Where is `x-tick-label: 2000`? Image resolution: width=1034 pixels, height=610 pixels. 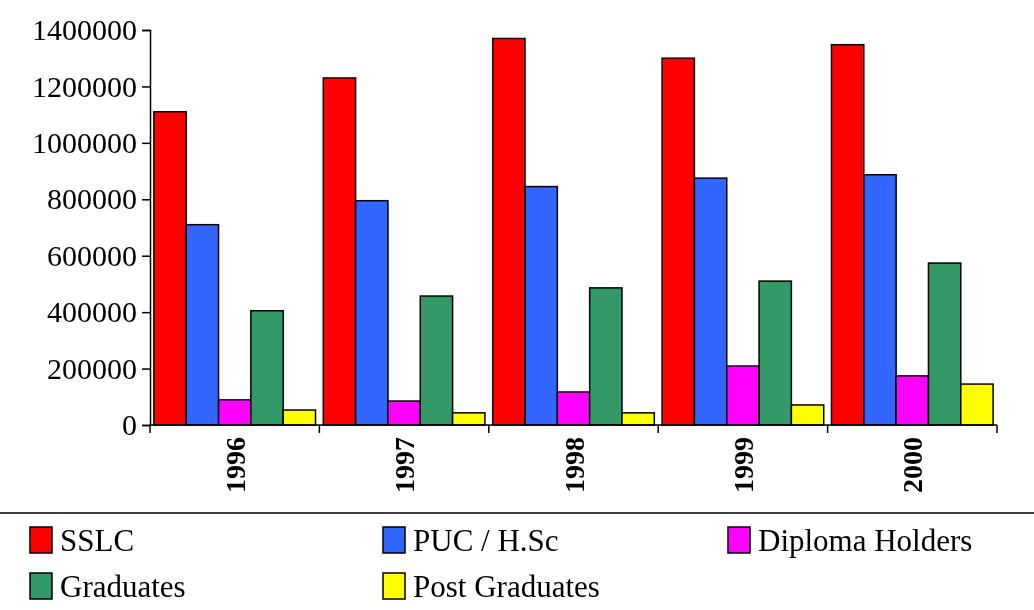
x-tick-label: 2000 is located at coordinates (913, 465).